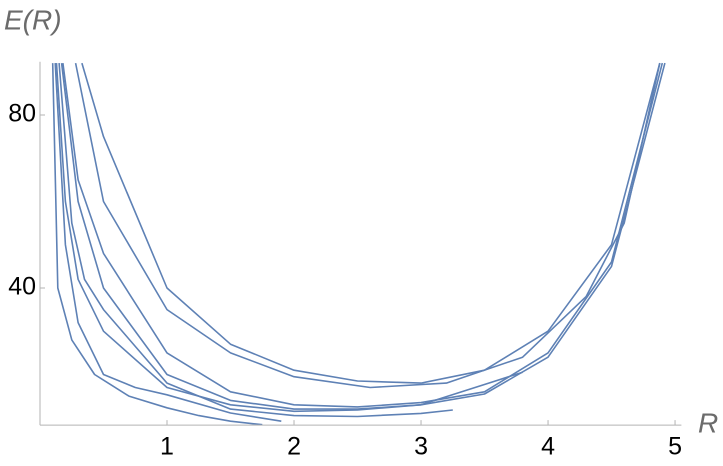 The height and width of the screenshot is (466, 723). What do you see at coordinates (675, 447) in the screenshot?
I see `x-tick-label: 5` at bounding box center [675, 447].